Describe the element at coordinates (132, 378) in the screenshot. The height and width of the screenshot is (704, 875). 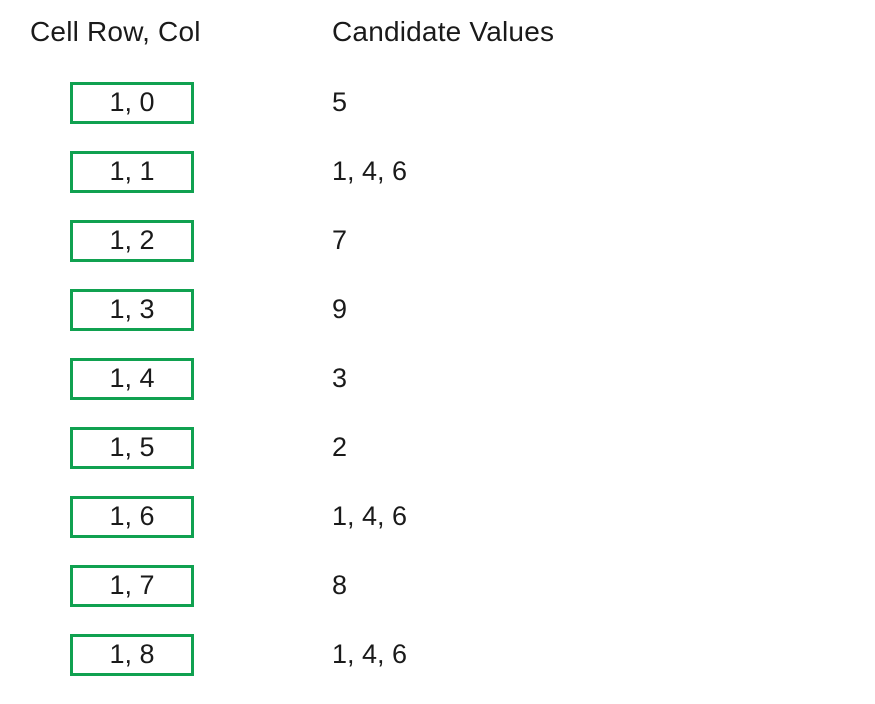
I see `cell-box: 1, 4` at that location.